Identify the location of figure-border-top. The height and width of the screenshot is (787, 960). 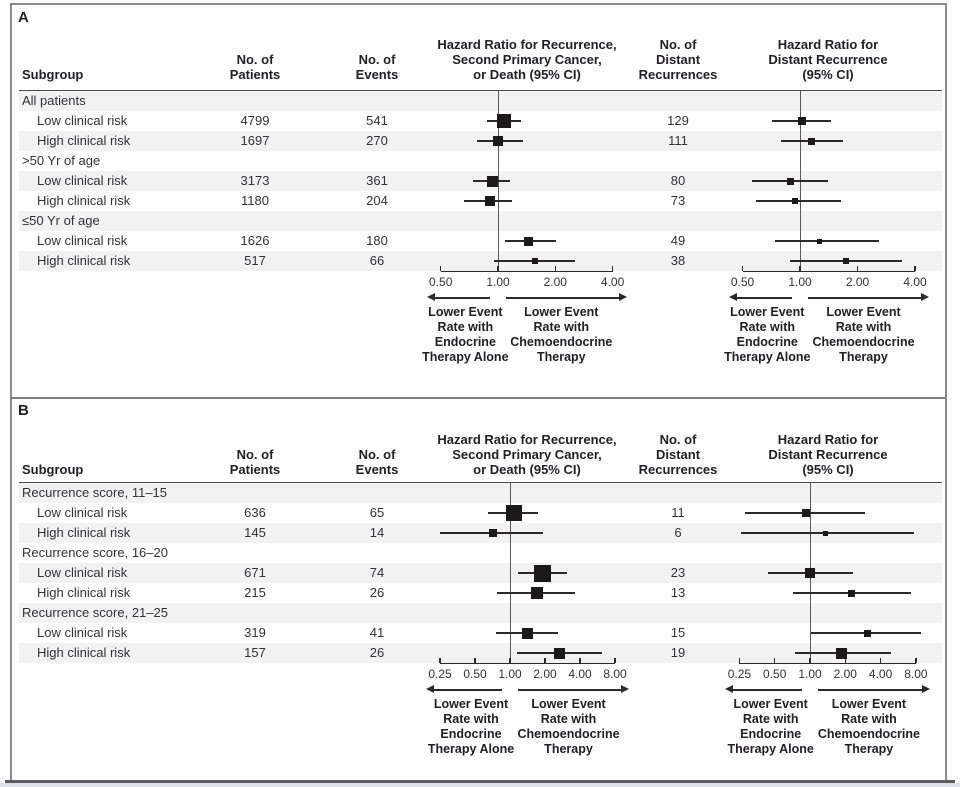
(477, 4).